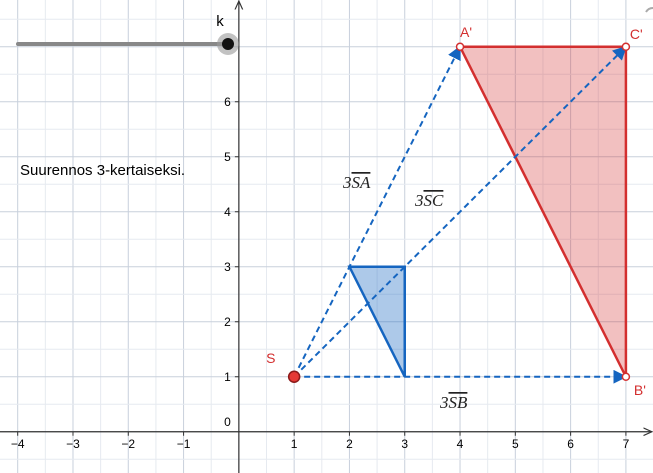  Describe the element at coordinates (227, 212) in the screenshot. I see `y-tick-label: 4` at that location.